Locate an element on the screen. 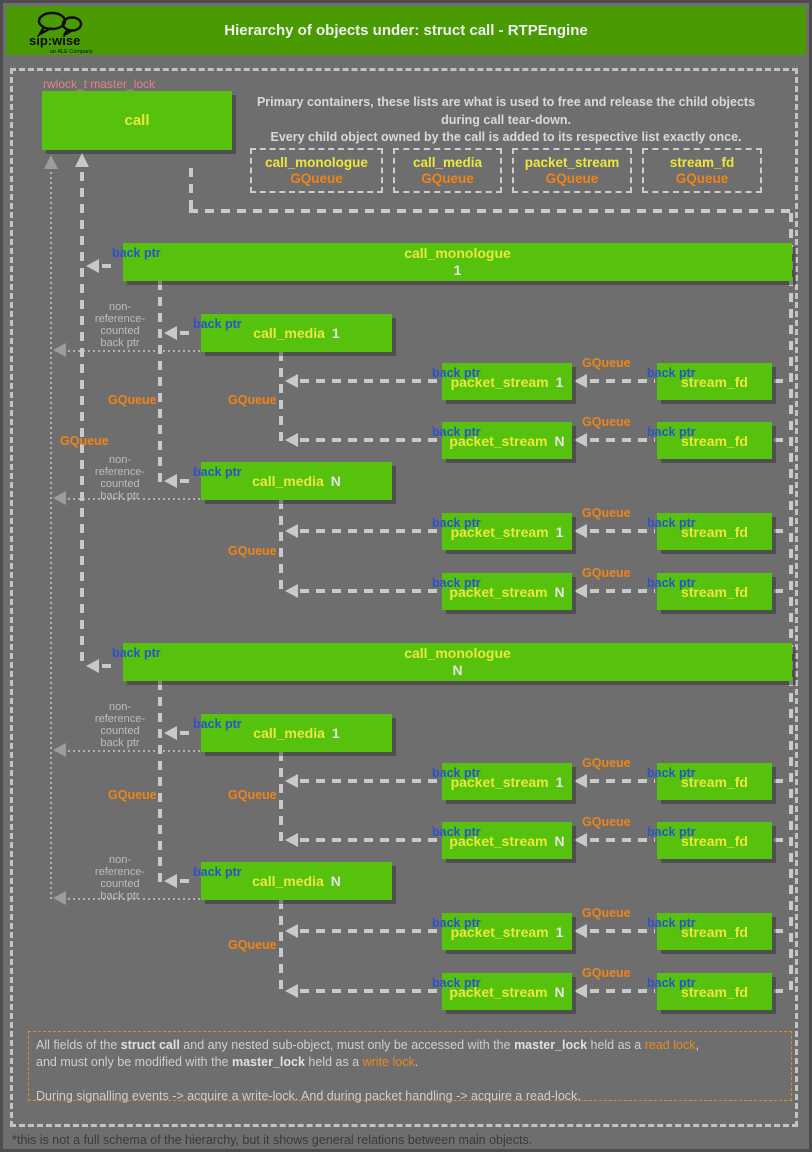  packet-stream-index: N is located at coordinates (559, 440).